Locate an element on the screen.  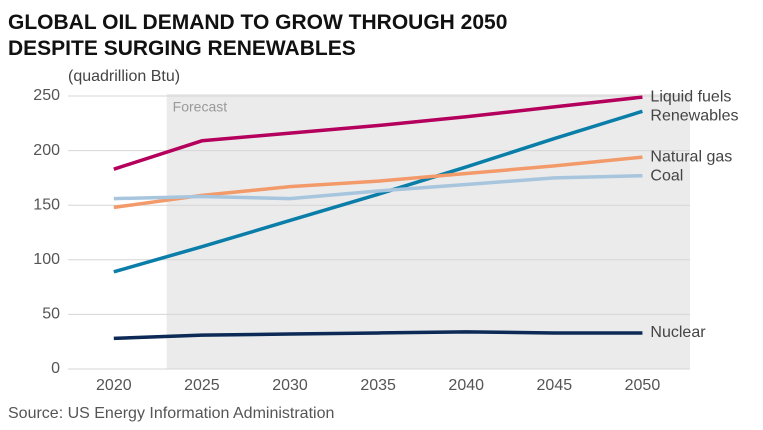
y-tick-label: 0 is located at coordinates (55, 368).